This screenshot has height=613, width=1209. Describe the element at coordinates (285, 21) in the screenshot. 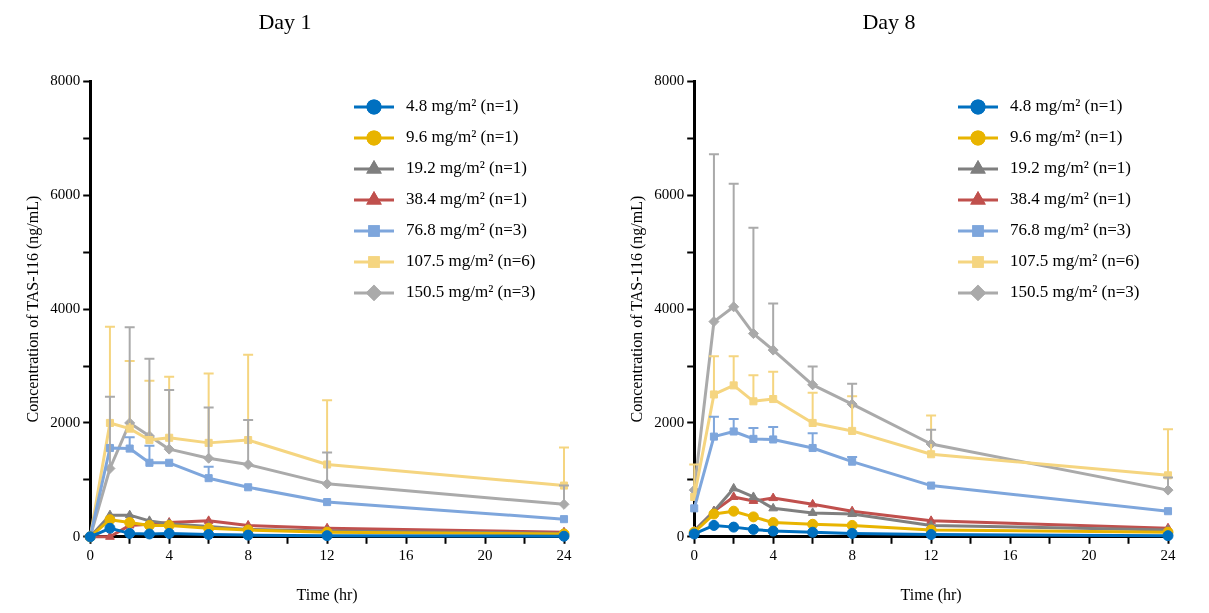

I see `chart-title: Day 1` at that location.